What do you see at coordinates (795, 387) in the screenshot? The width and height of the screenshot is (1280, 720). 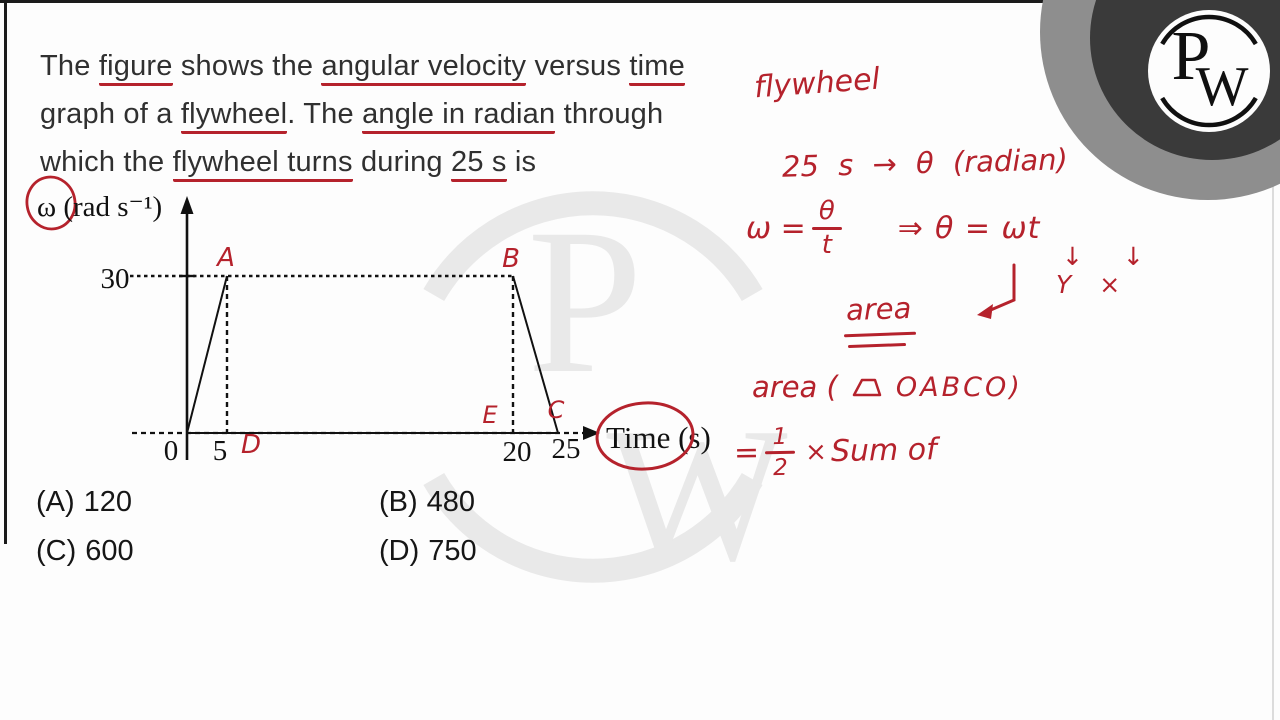 I see `area-prefix: area (` at bounding box center [795, 387].